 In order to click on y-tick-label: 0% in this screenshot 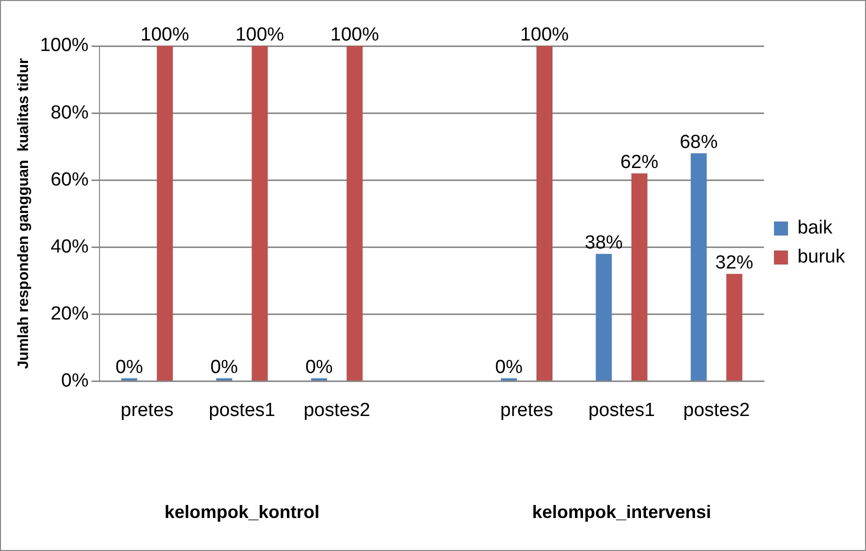, I will do `click(75, 381)`.